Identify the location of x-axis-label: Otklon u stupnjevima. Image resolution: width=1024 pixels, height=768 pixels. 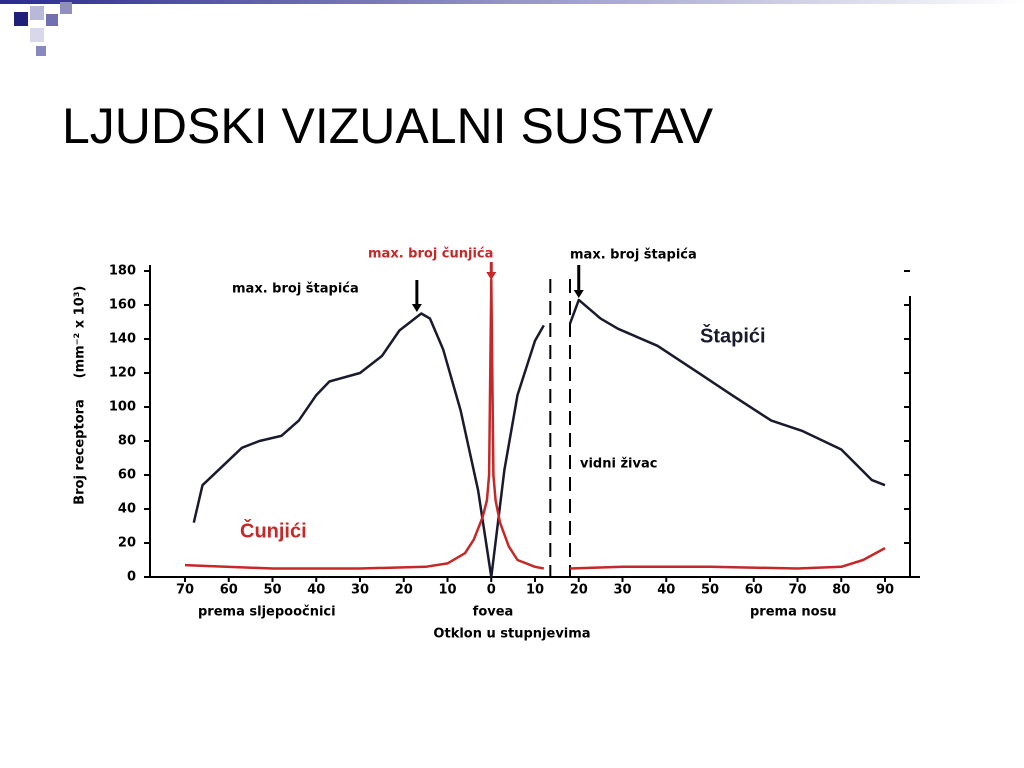
(511, 634).